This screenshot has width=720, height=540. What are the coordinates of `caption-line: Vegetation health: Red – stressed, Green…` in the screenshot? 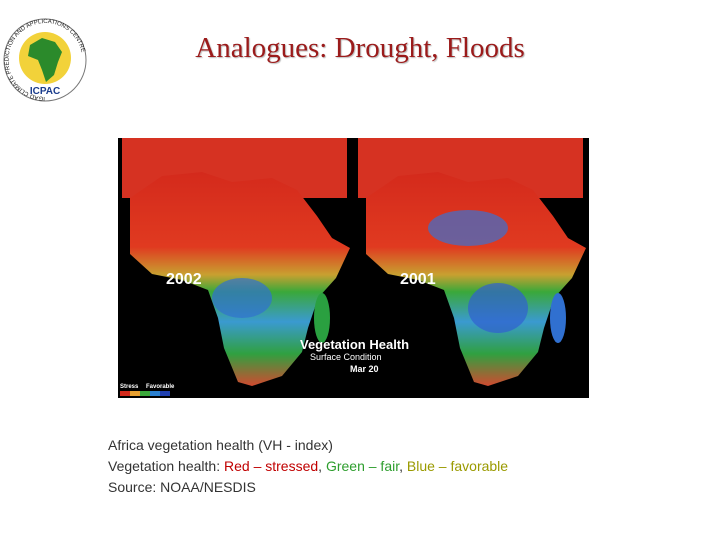 It's located at (308, 466).